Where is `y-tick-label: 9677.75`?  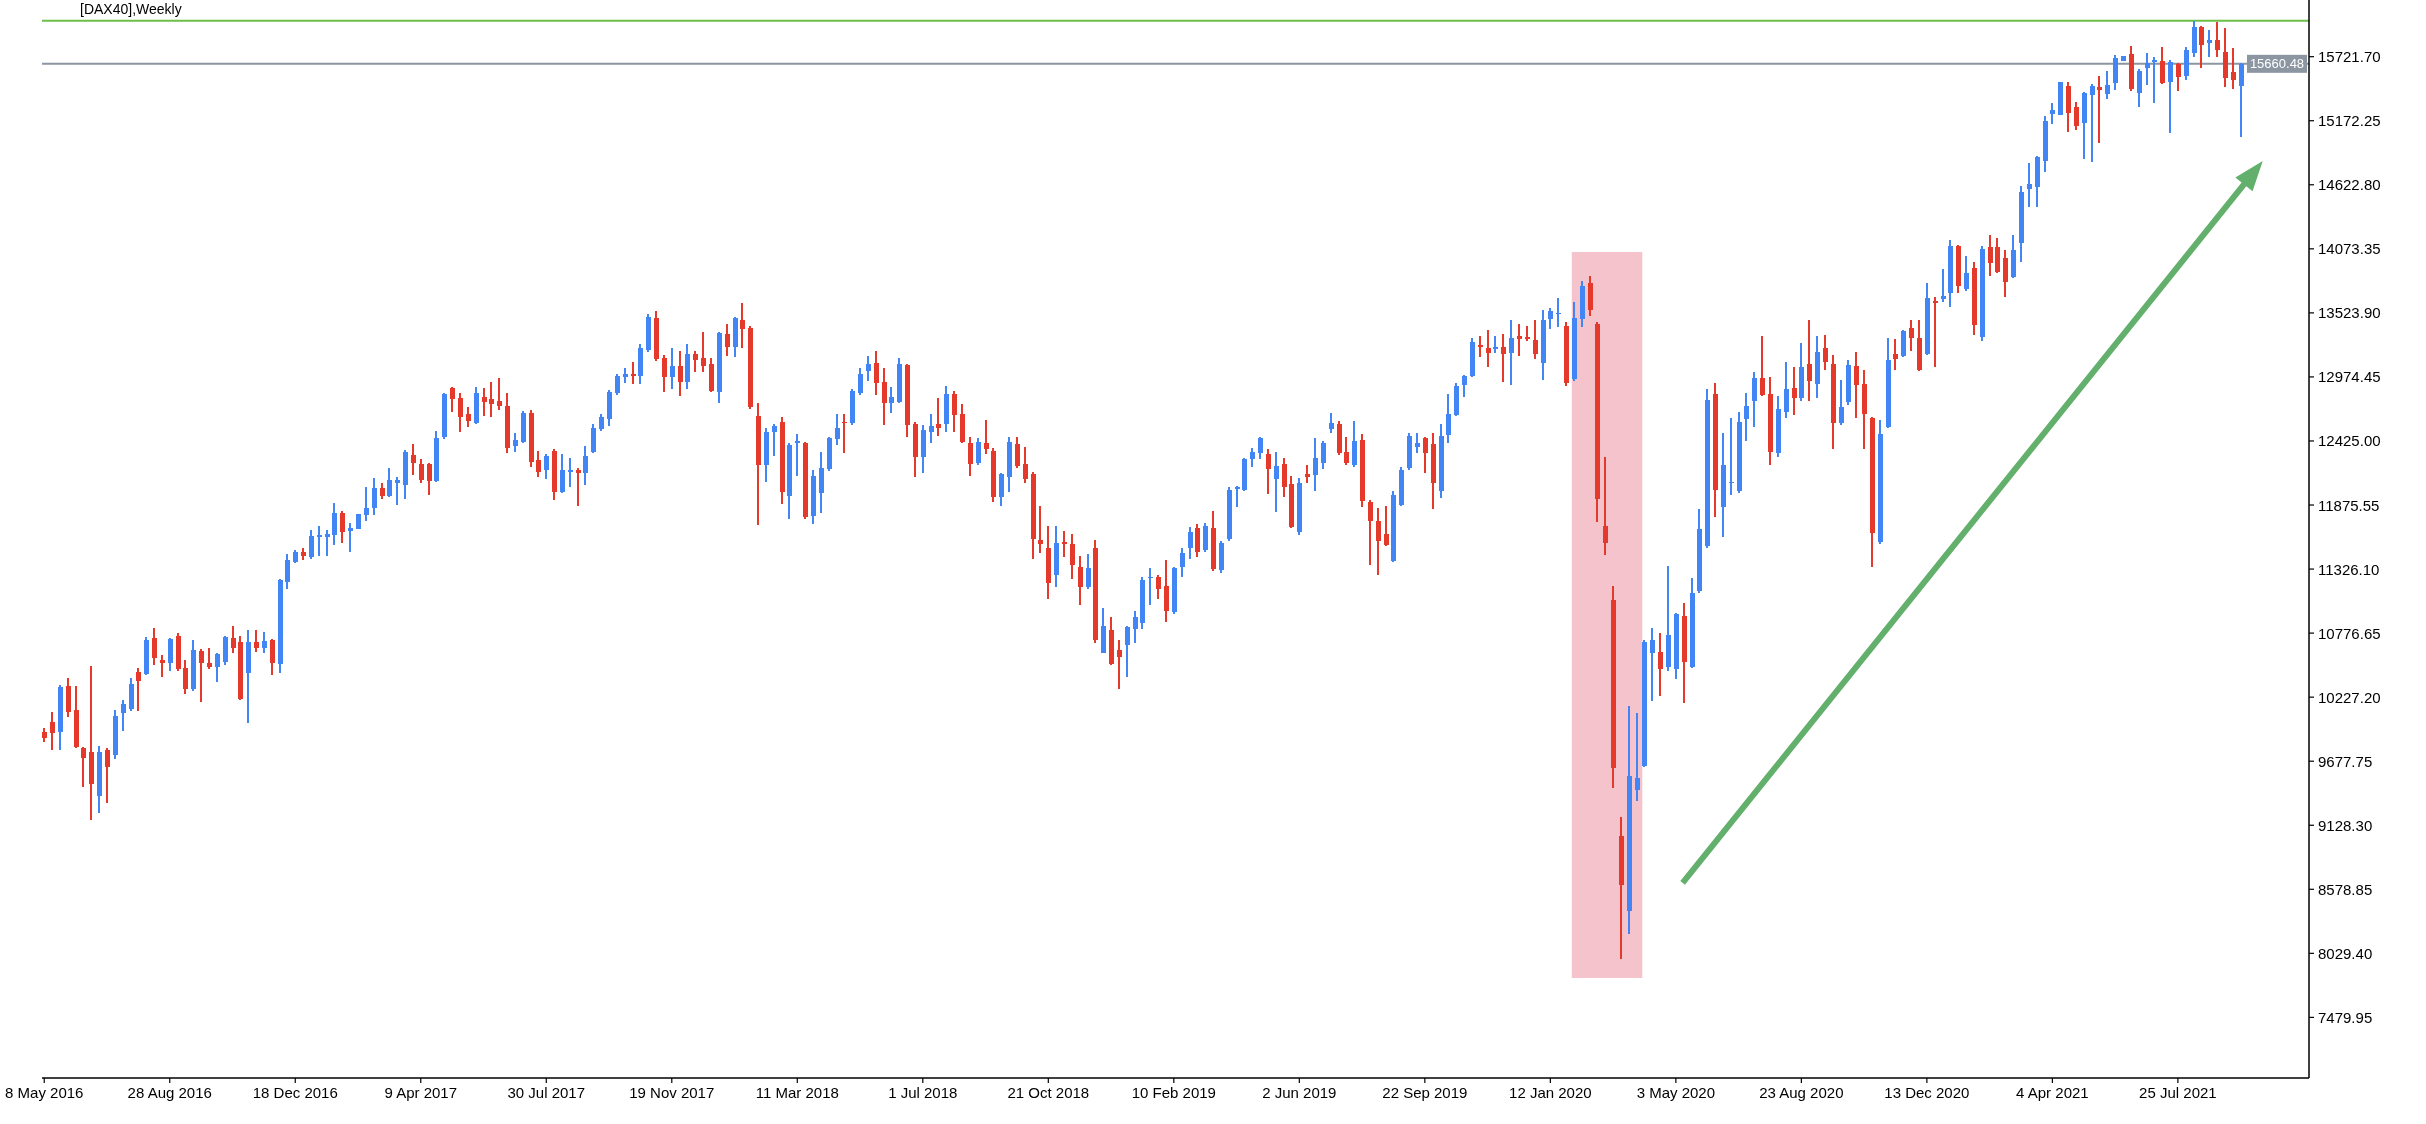 y-tick-label: 9677.75 is located at coordinates (2345, 761).